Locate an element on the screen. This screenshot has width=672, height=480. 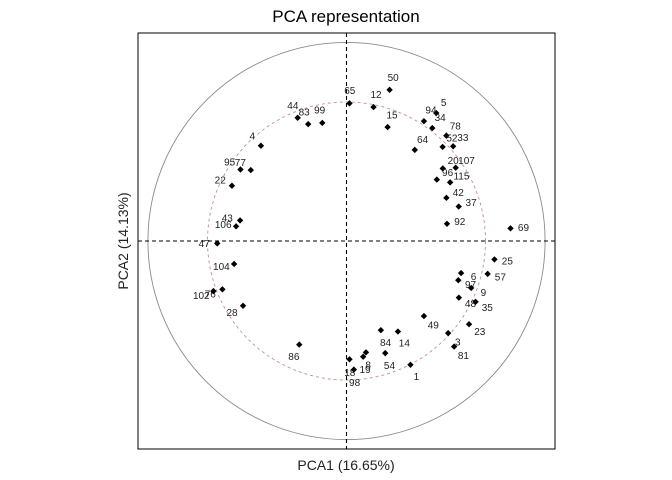
point-label-54: 54 is located at coordinates (390, 366).